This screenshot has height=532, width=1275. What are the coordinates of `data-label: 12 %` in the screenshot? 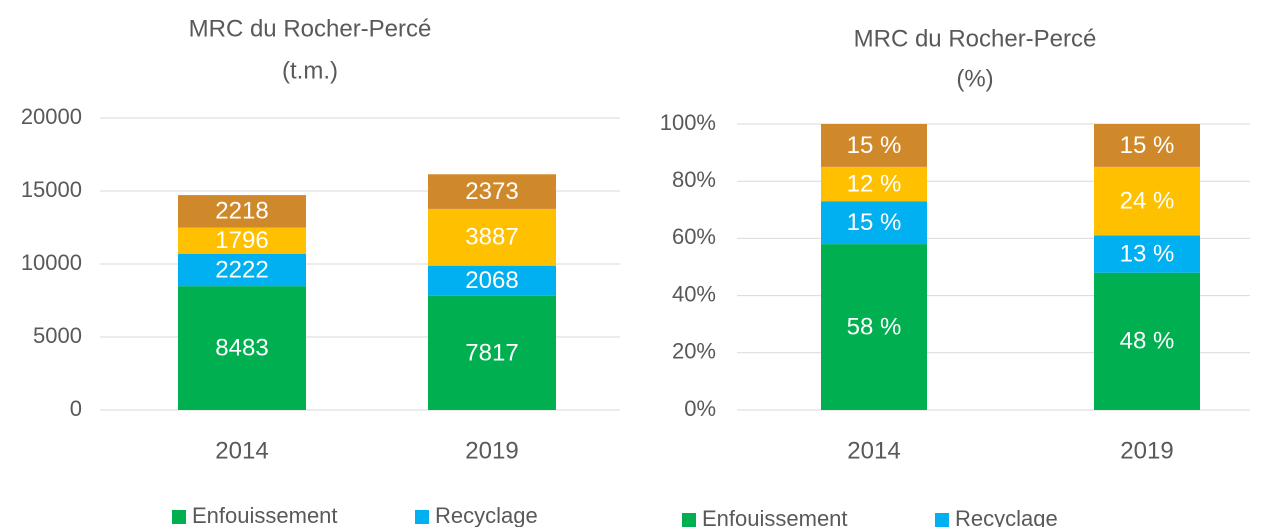 It's located at (874, 183).